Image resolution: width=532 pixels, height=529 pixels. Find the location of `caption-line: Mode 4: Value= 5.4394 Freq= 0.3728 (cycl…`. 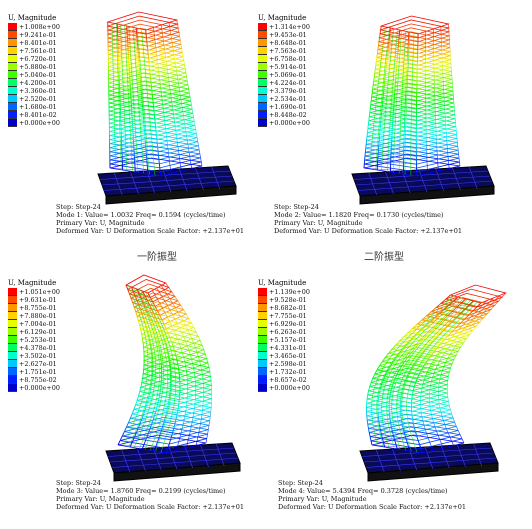

caption-line: Mode 4: Value= 5.4394 Freq= 0.3728 (cycl… is located at coordinates (363, 491).